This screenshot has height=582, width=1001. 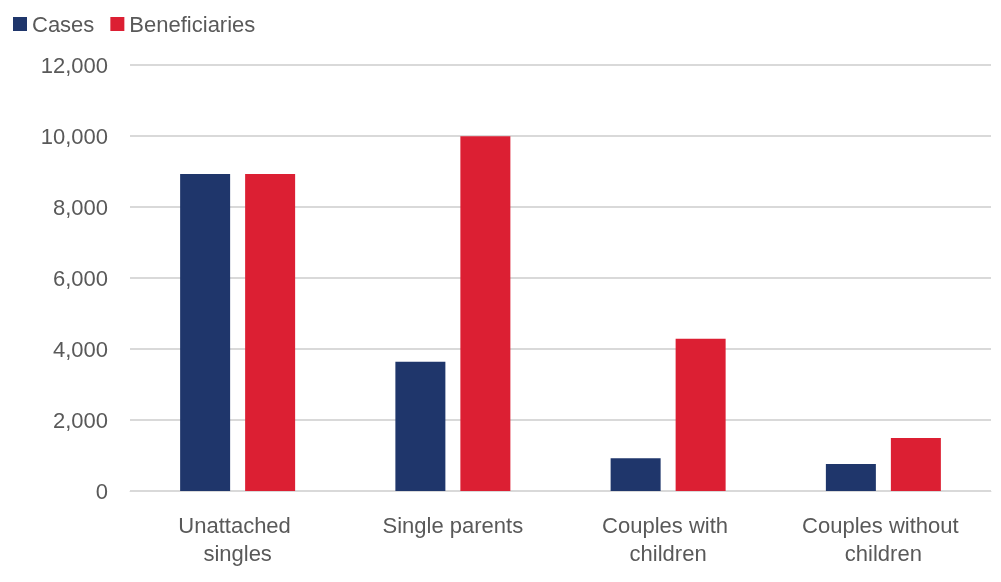 I want to click on y-tick-label: 10,000, so click(x=74, y=136).